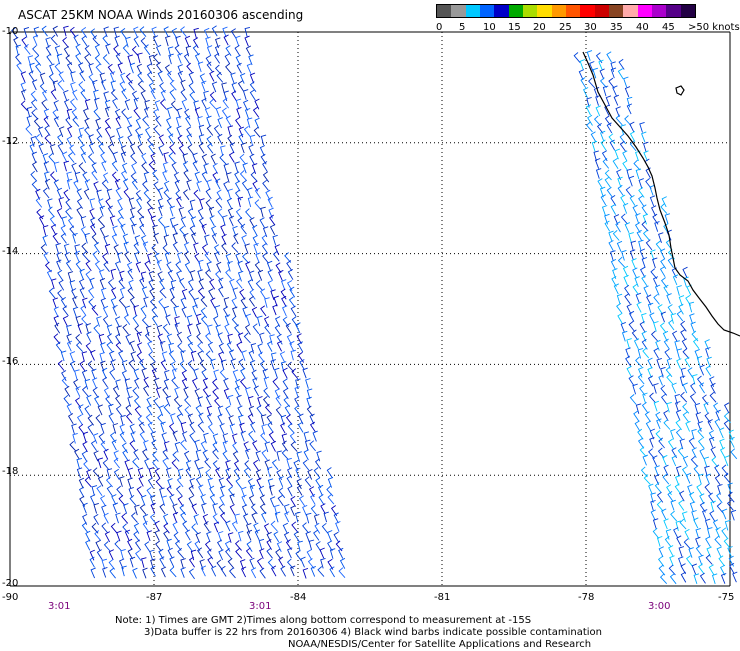  What do you see at coordinates (544, 11) in the screenshot?
I see `legend-swatch` at bounding box center [544, 11].